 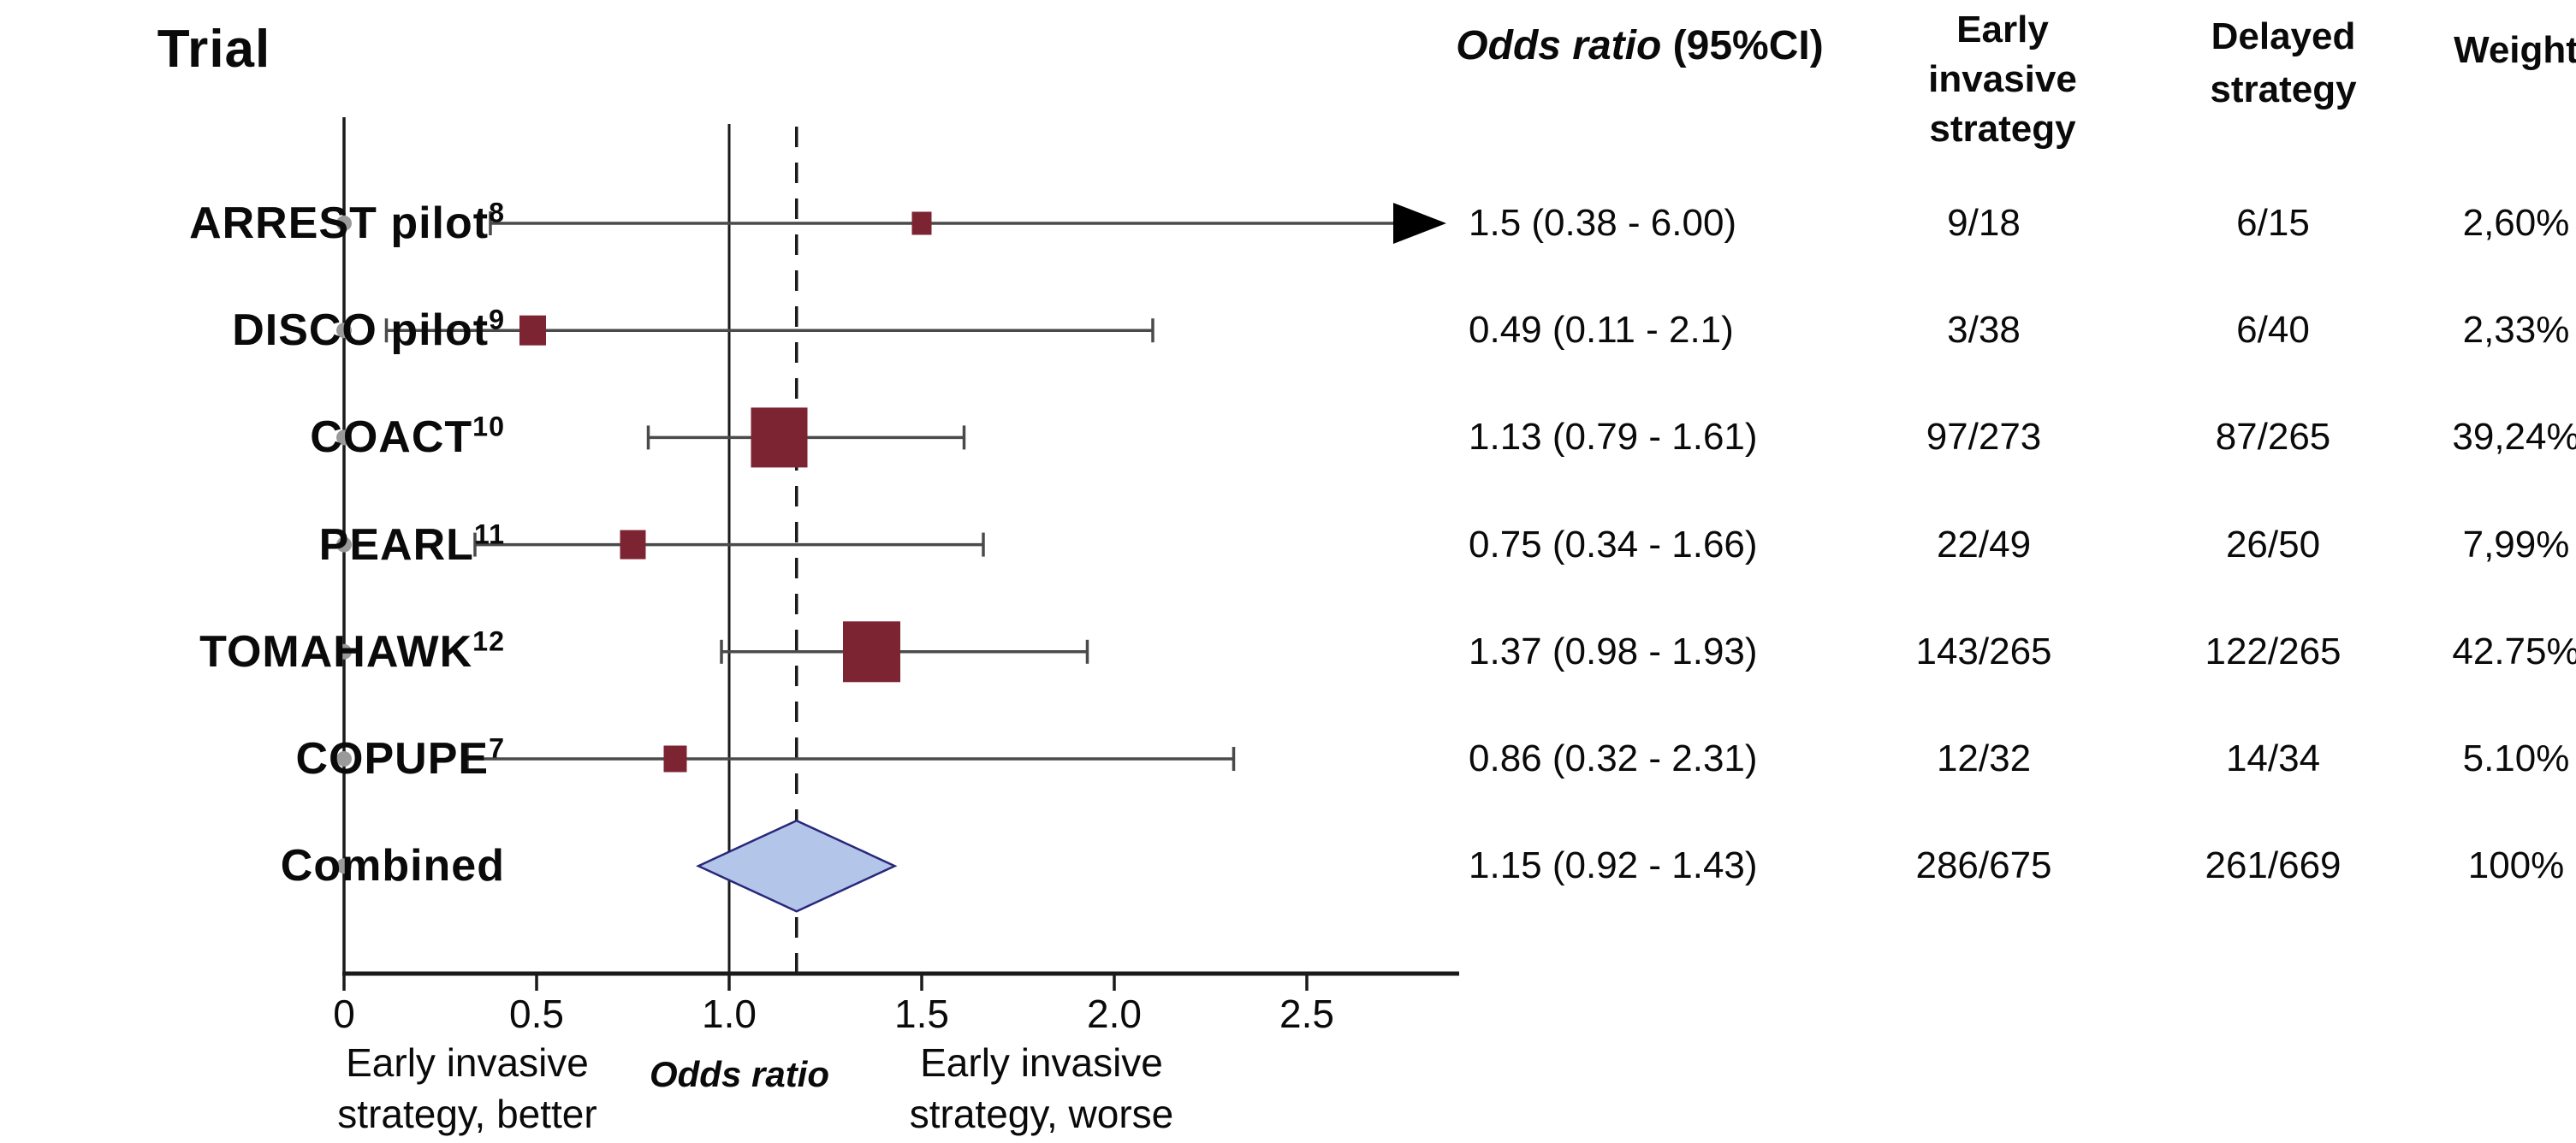 What do you see at coordinates (1613, 865) in the screenshot?
I see `odds-ratio-ci-value: 1.15 (0.92 - 1.43)` at bounding box center [1613, 865].